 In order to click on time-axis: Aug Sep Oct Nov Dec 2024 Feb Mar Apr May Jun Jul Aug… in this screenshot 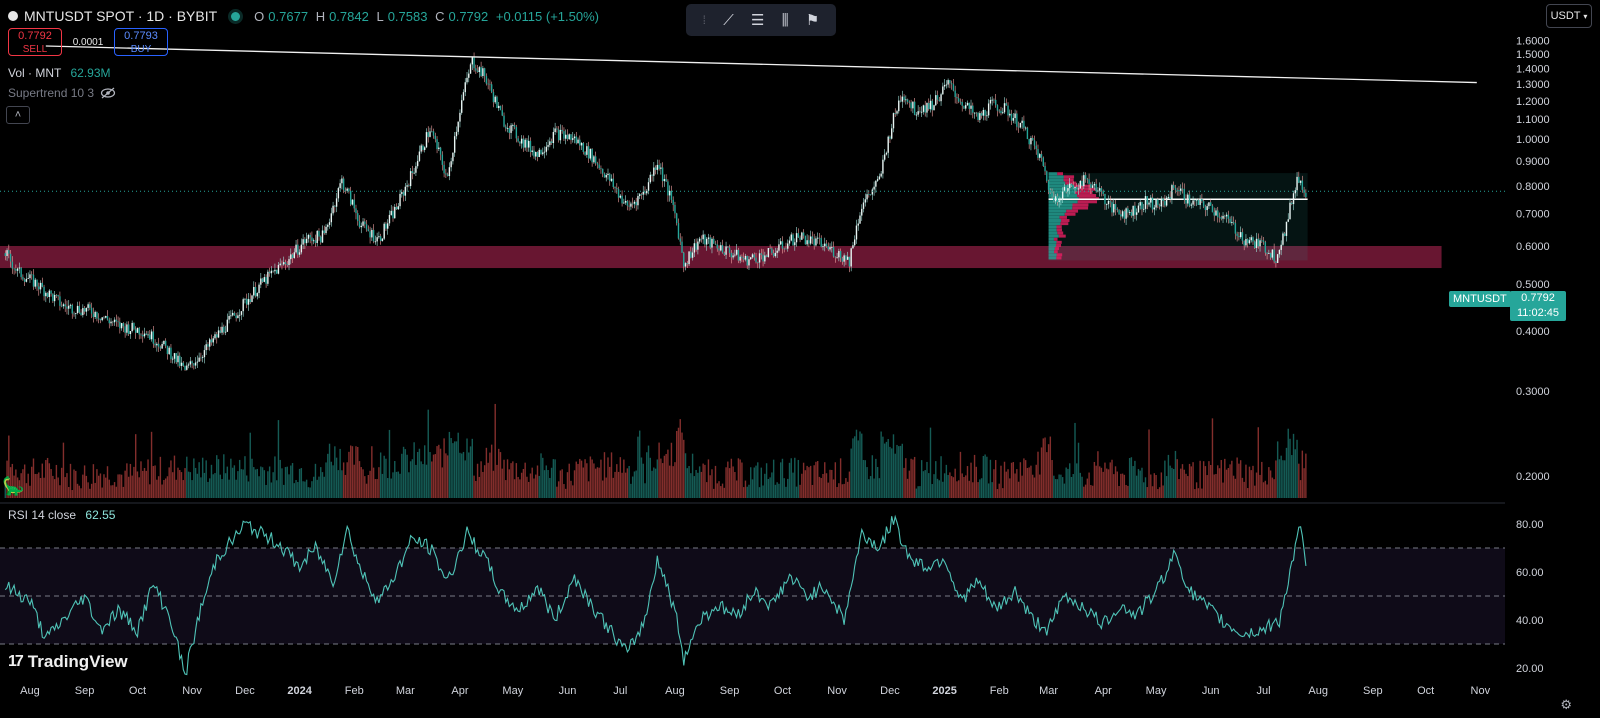, I will do `click(755, 691)`.